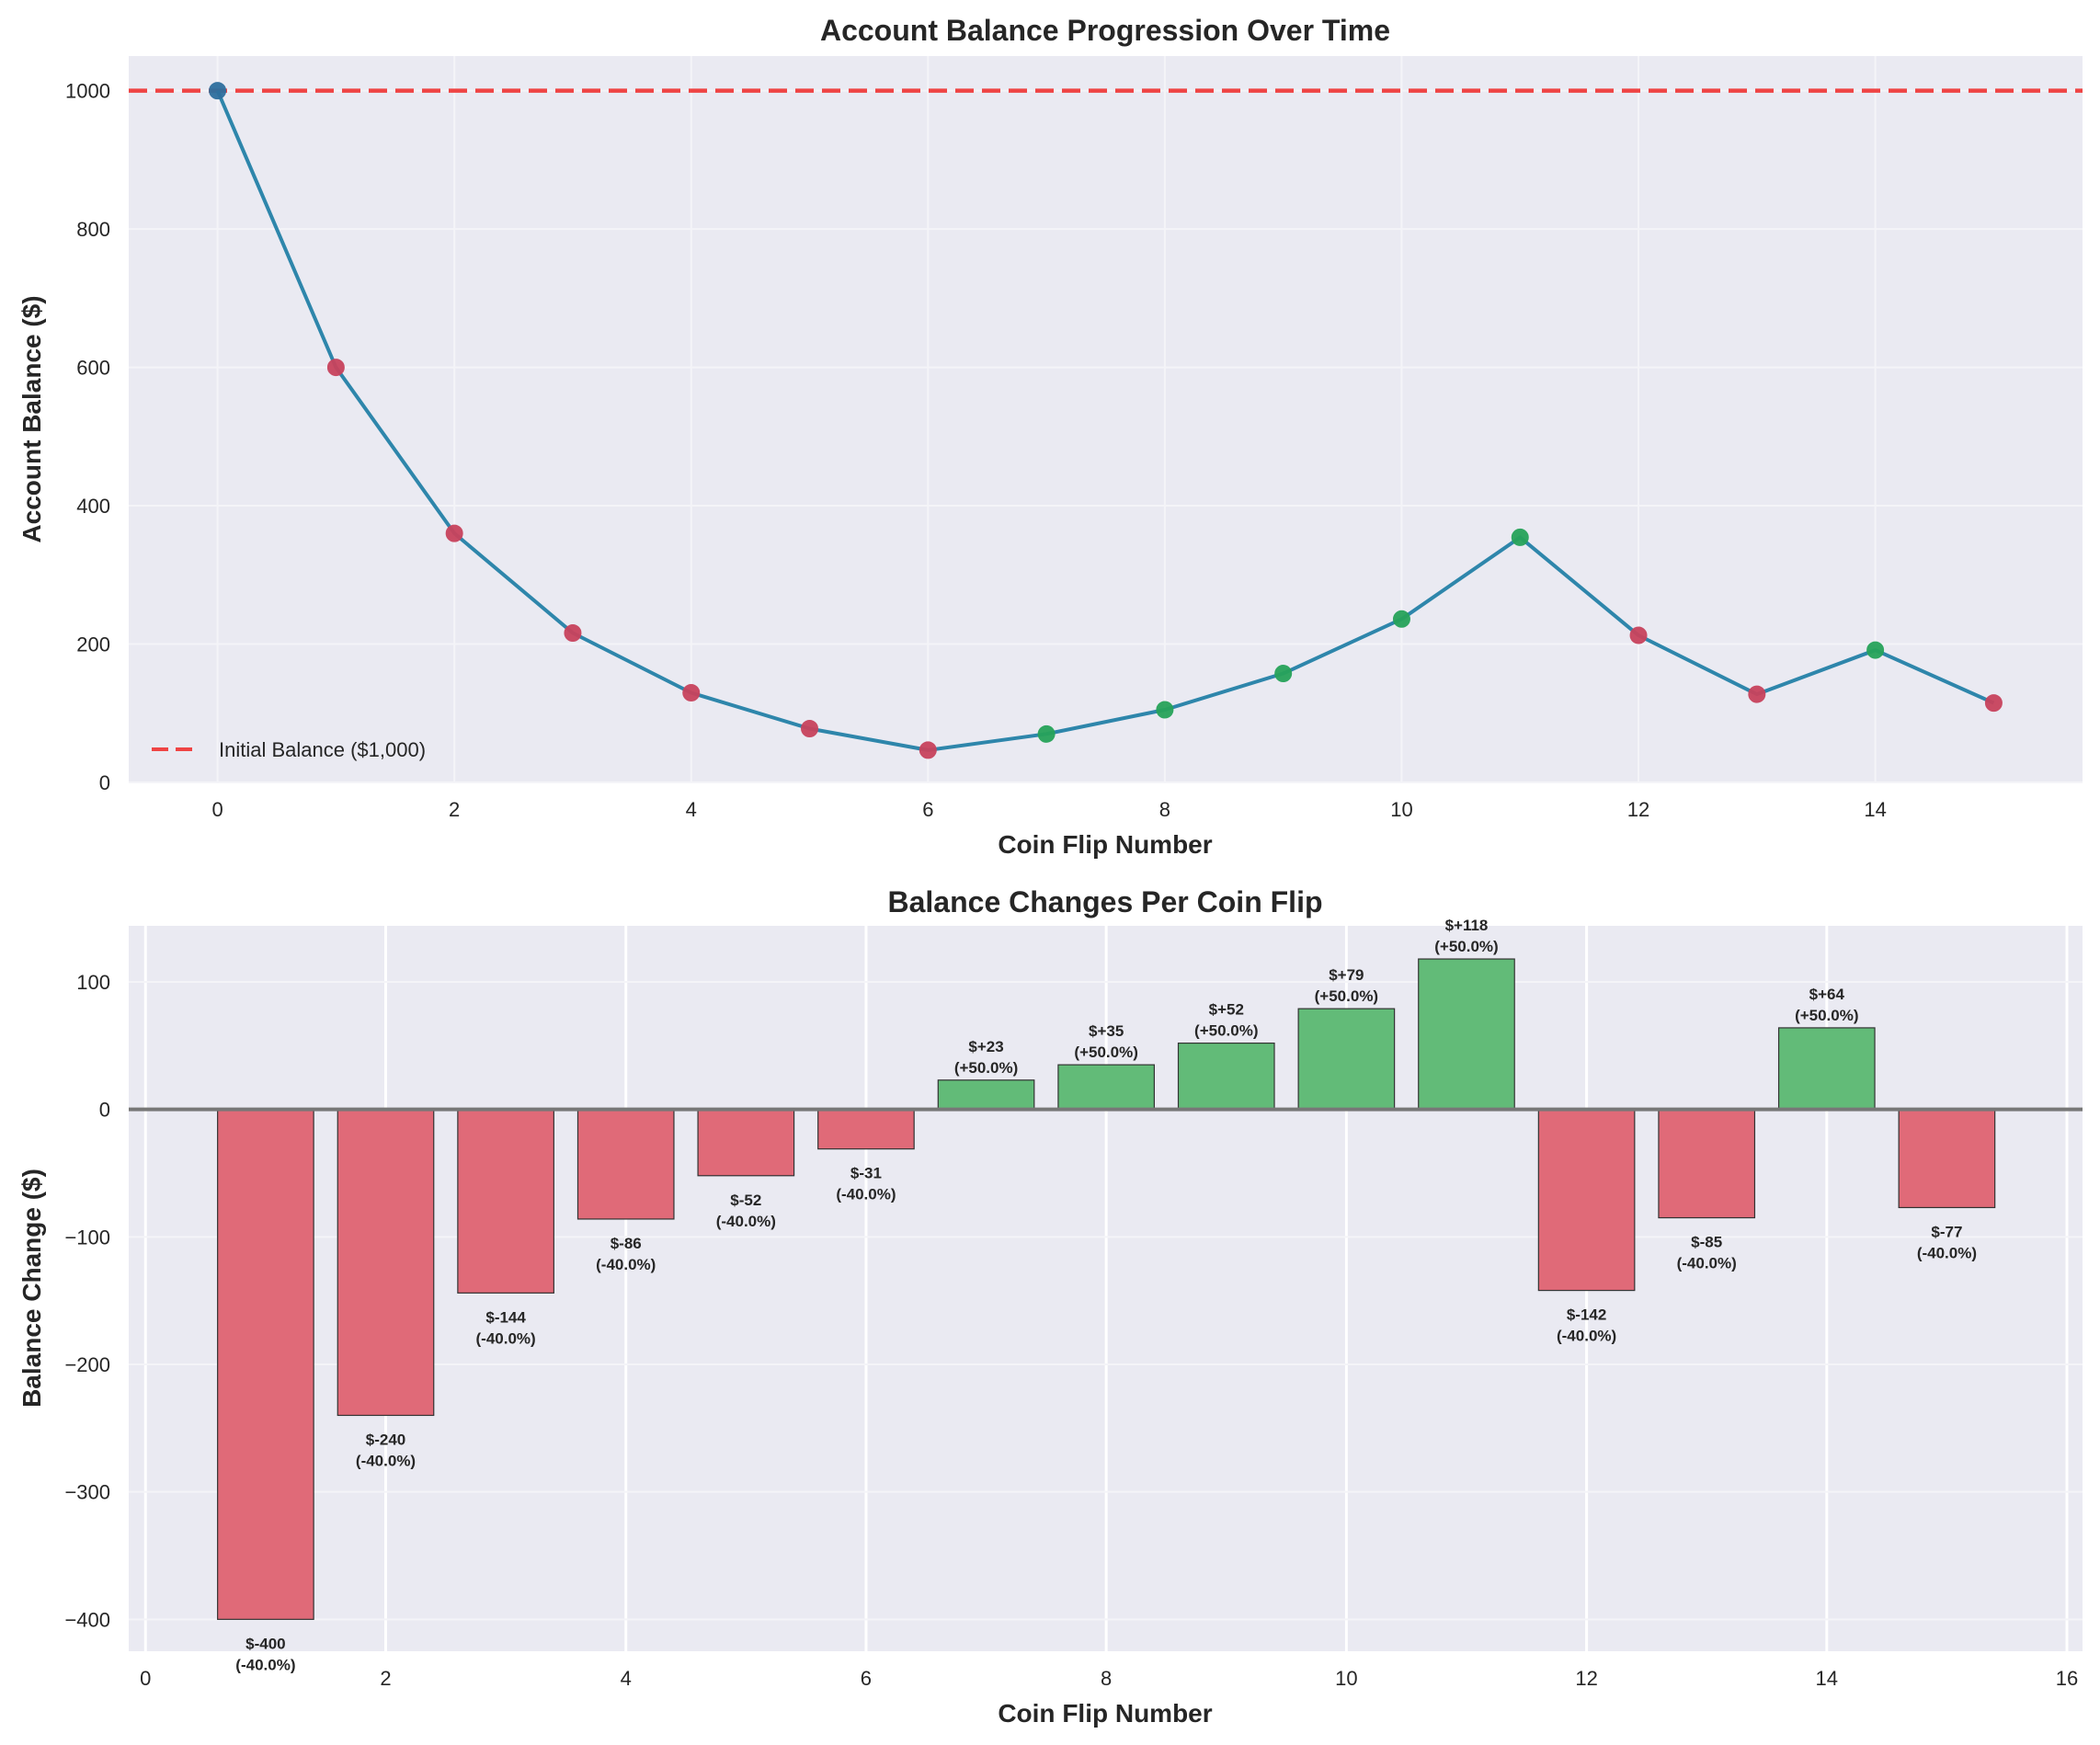 This screenshot has width=2100, height=1745. What do you see at coordinates (218, 91) in the screenshot?
I see `data-point-start` at bounding box center [218, 91].